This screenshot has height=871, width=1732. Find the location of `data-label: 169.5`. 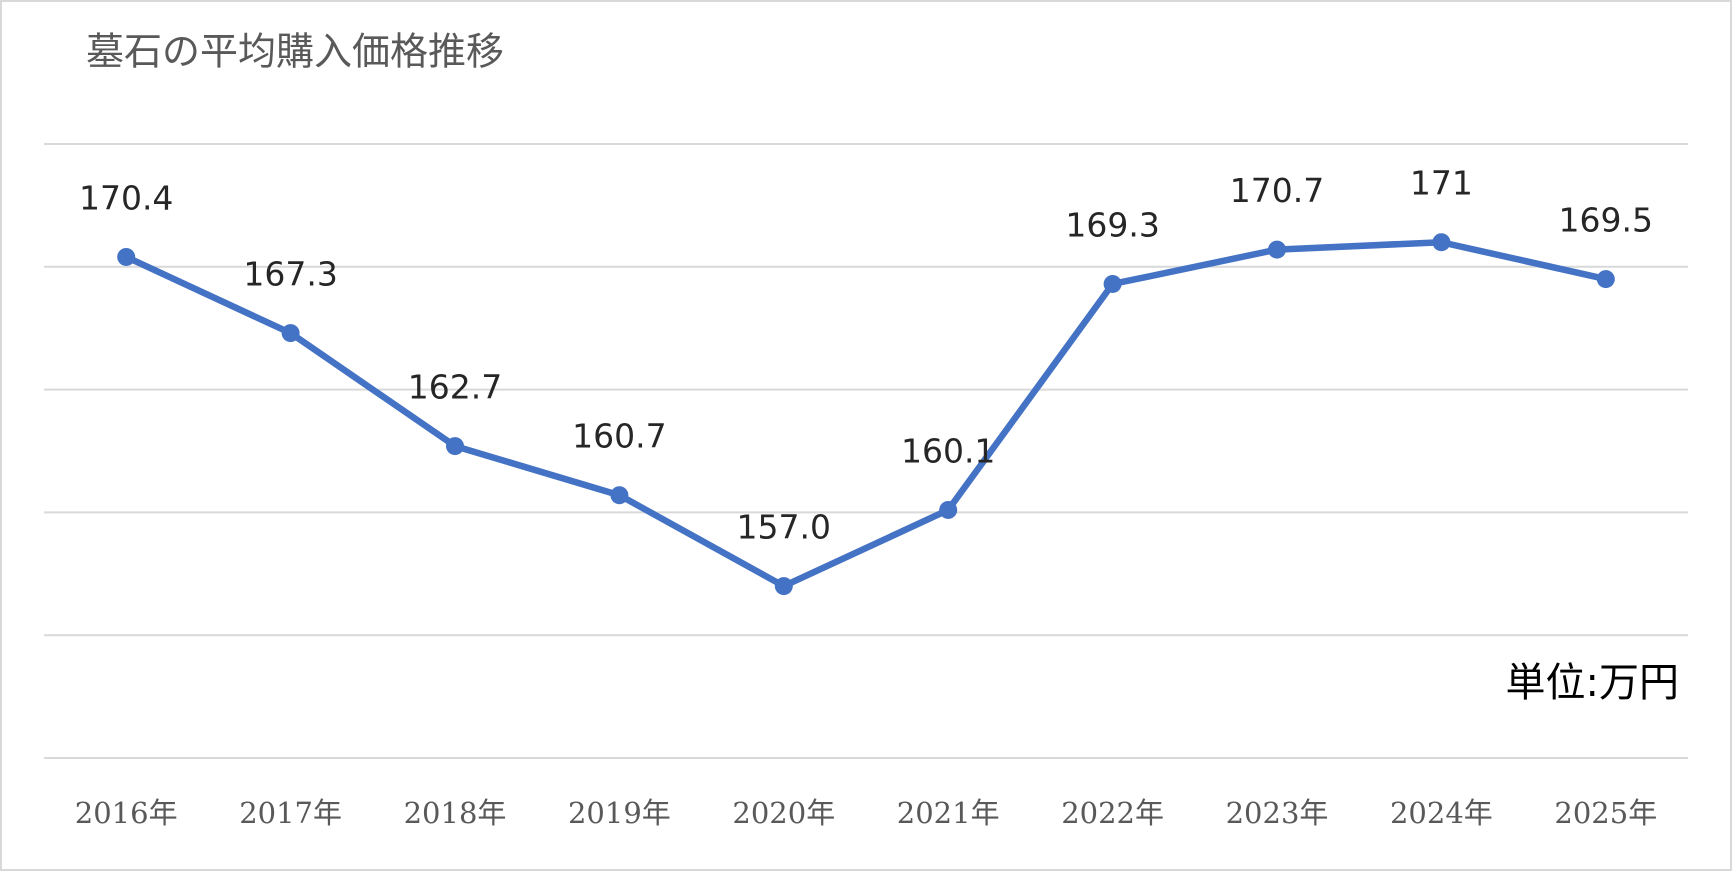

data-label: 169.5 is located at coordinates (1606, 220).